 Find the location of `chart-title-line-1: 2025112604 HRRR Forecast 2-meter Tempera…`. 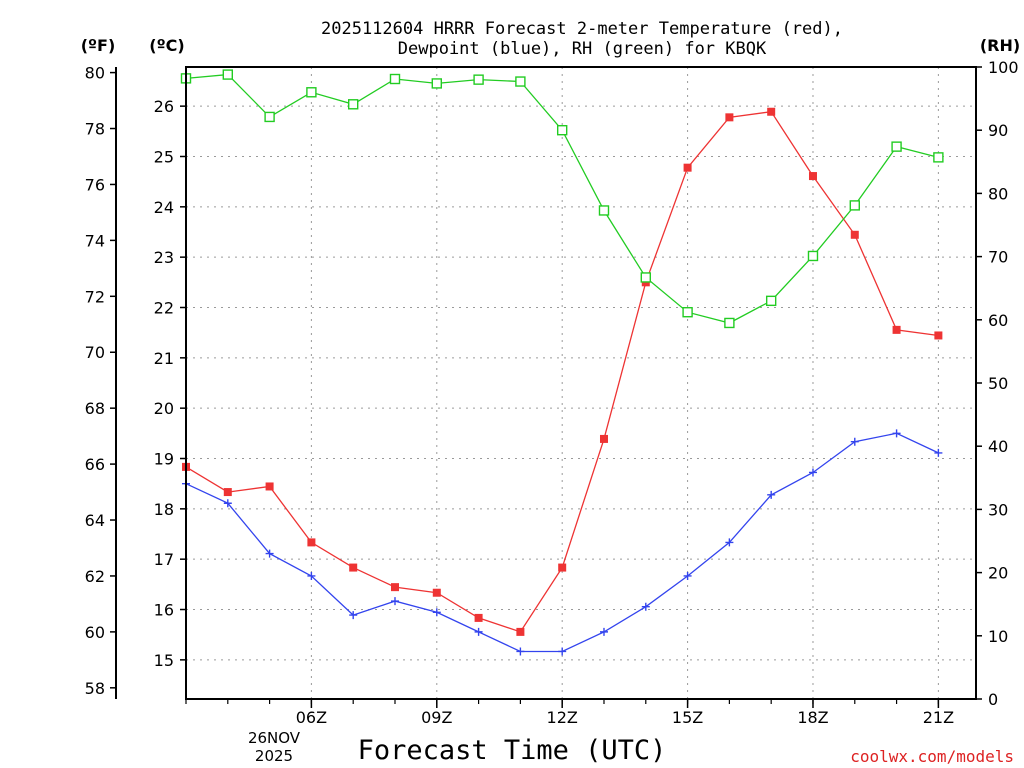

chart-title-line-1: 2025112604 HRRR Forecast 2-meter Tempera… is located at coordinates (582, 29).